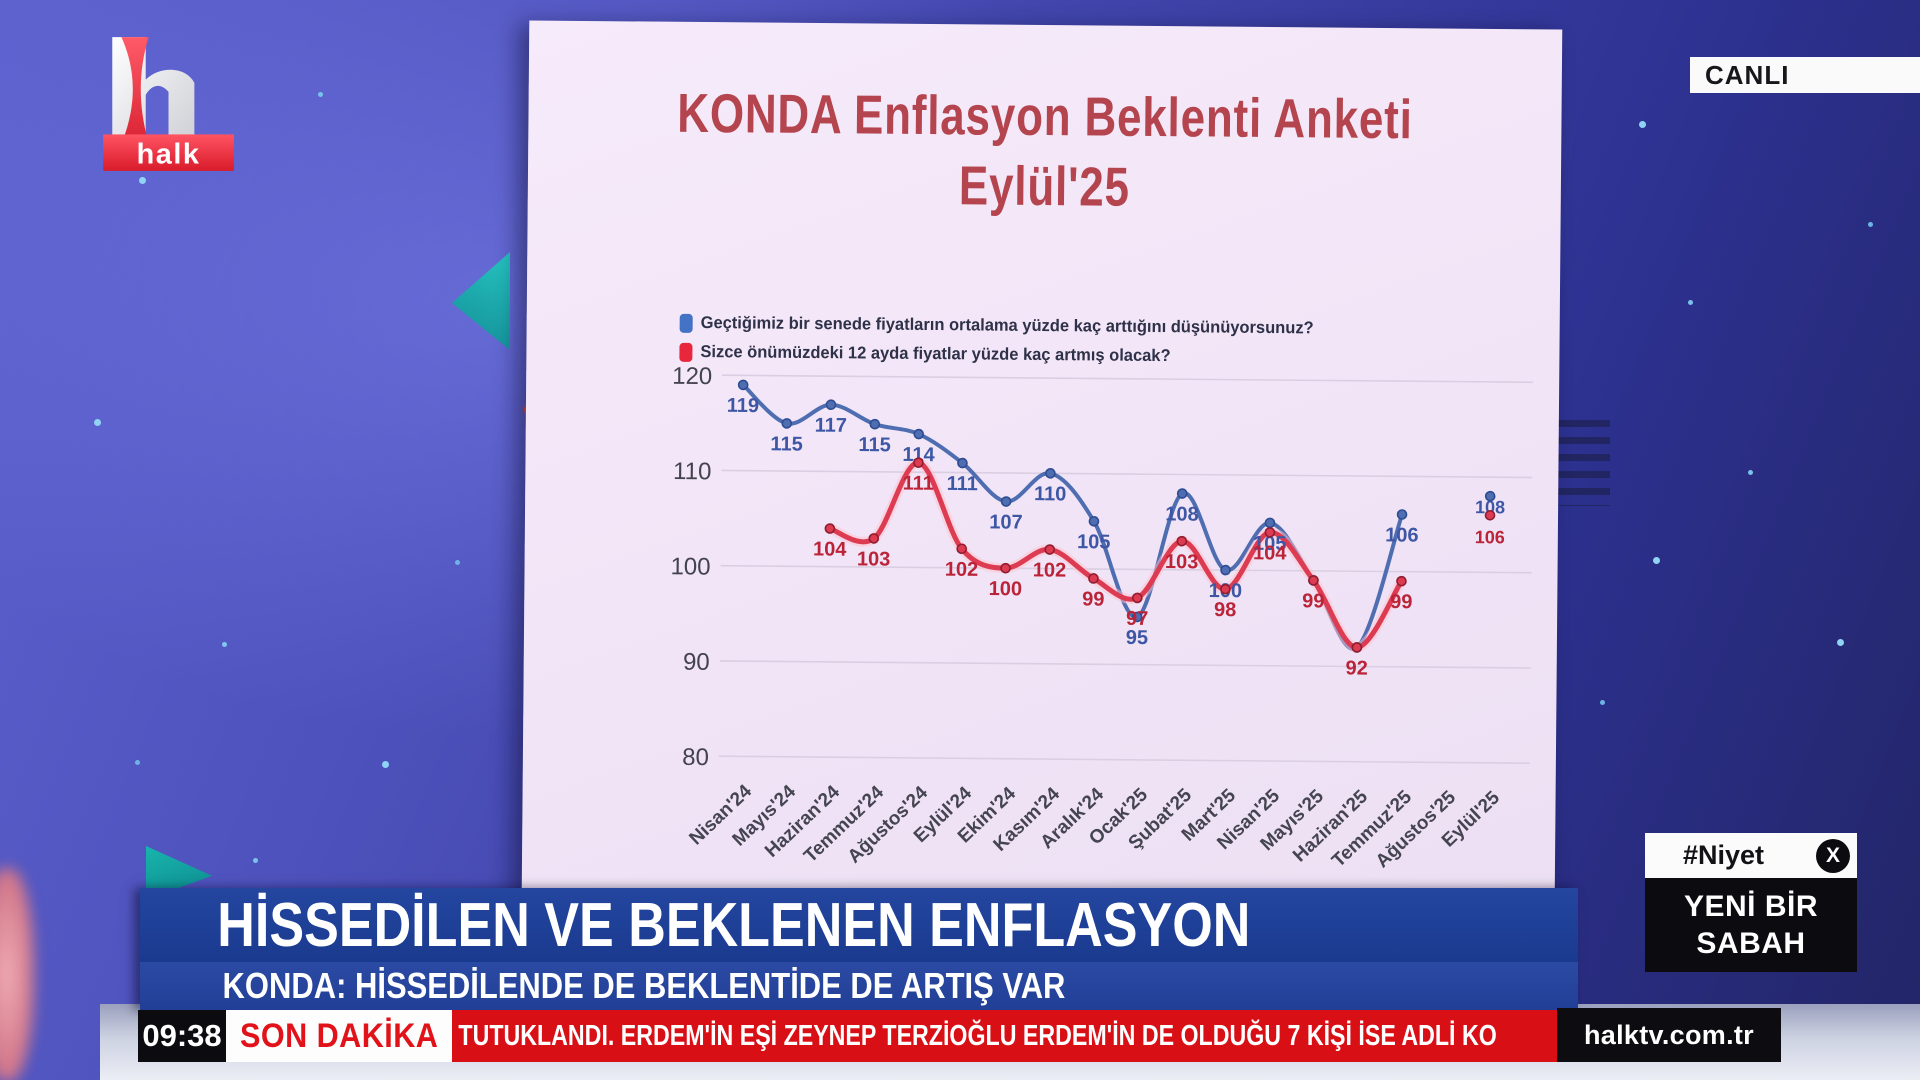  I want to click on teal-triangle-decoration, so click(481, 301).